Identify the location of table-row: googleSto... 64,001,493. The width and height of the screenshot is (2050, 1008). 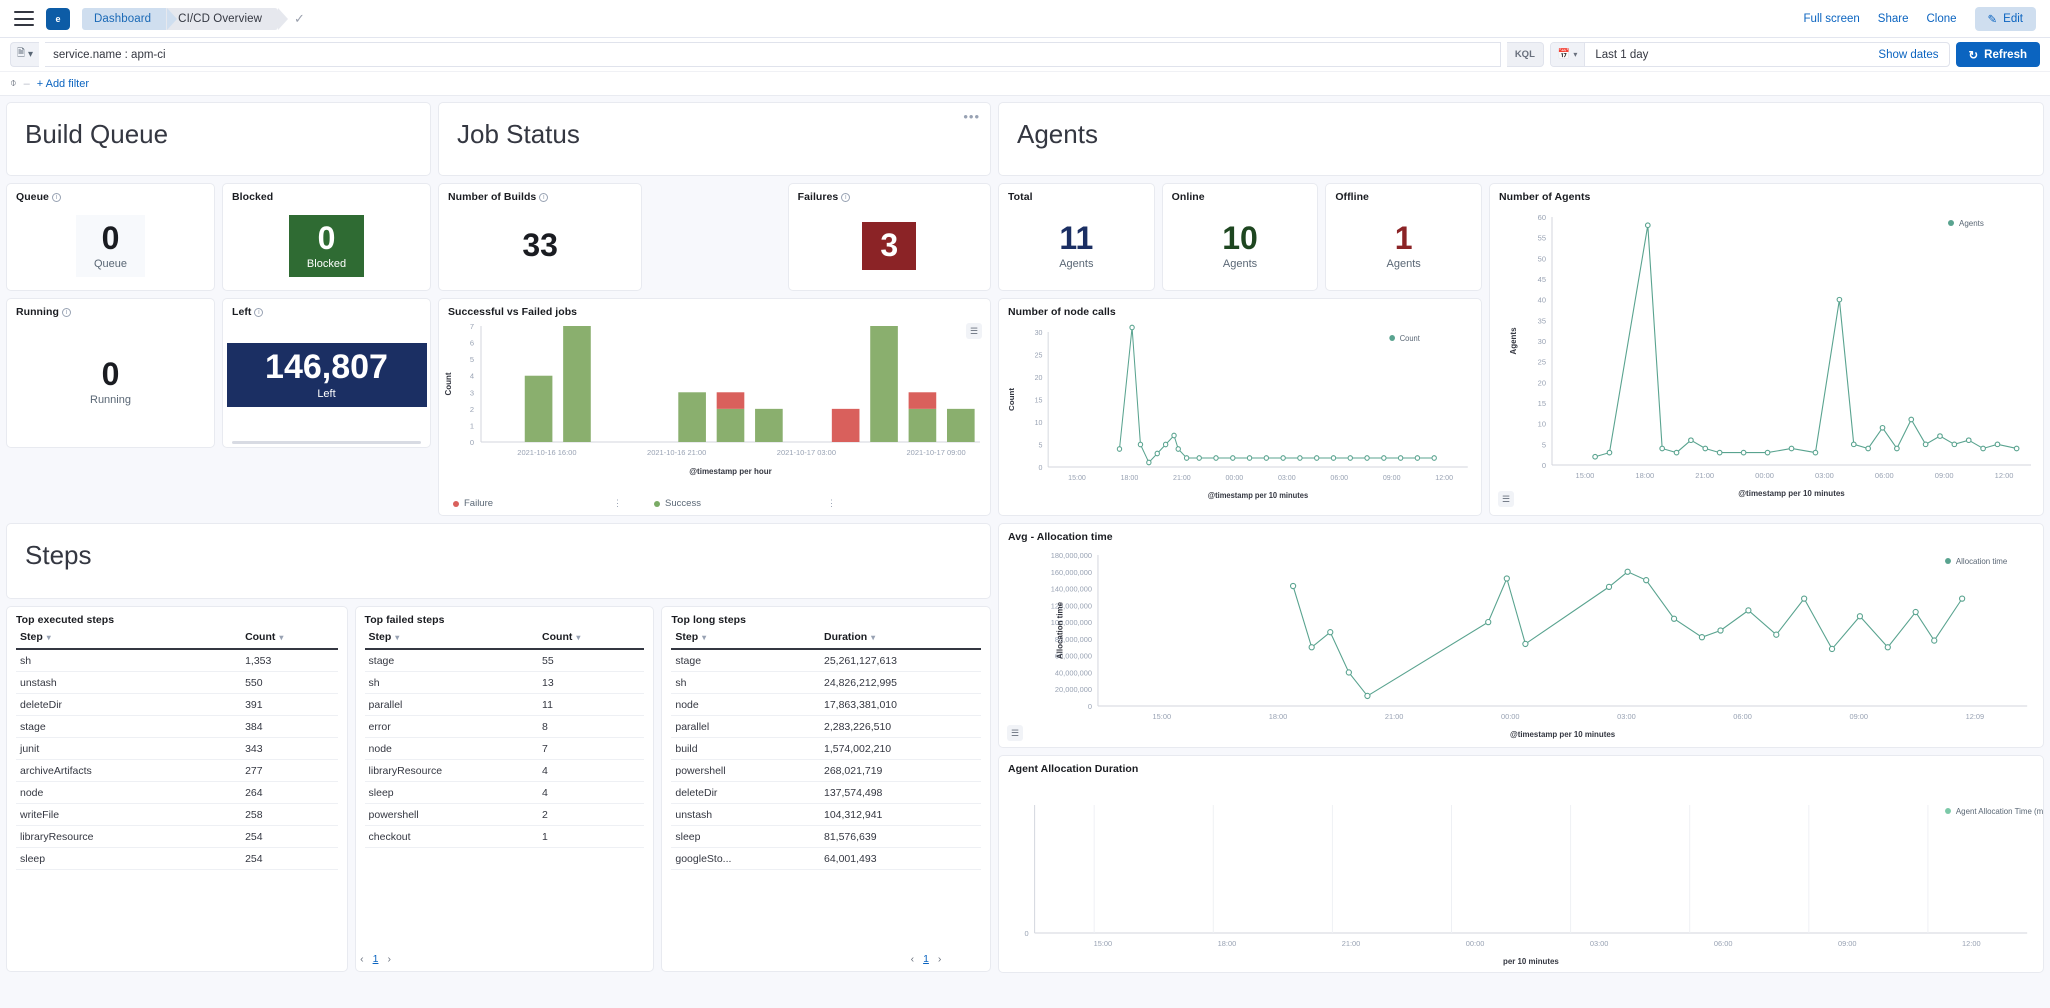
(826, 858).